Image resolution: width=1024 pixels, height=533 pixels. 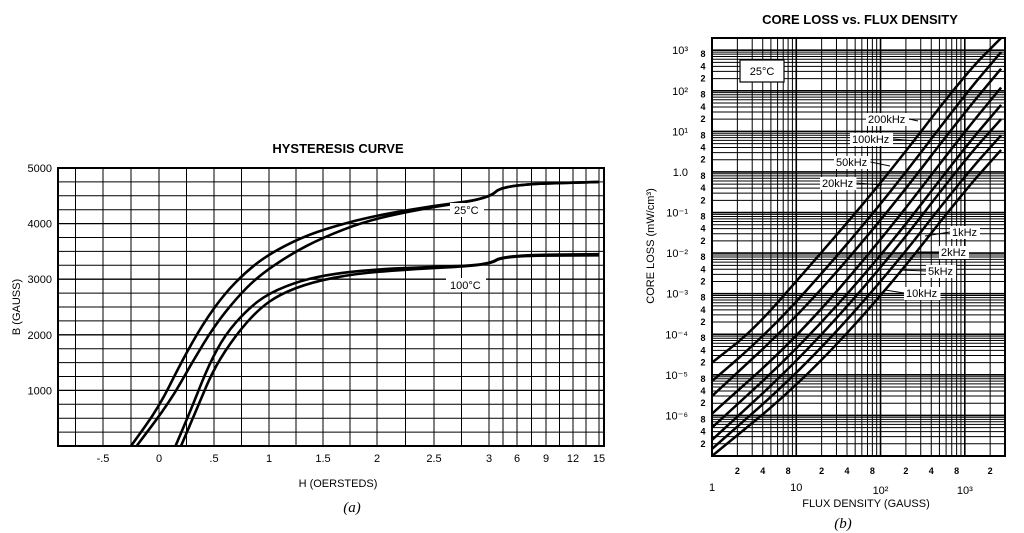 I want to click on series-label: 100kHz, so click(x=870, y=140).